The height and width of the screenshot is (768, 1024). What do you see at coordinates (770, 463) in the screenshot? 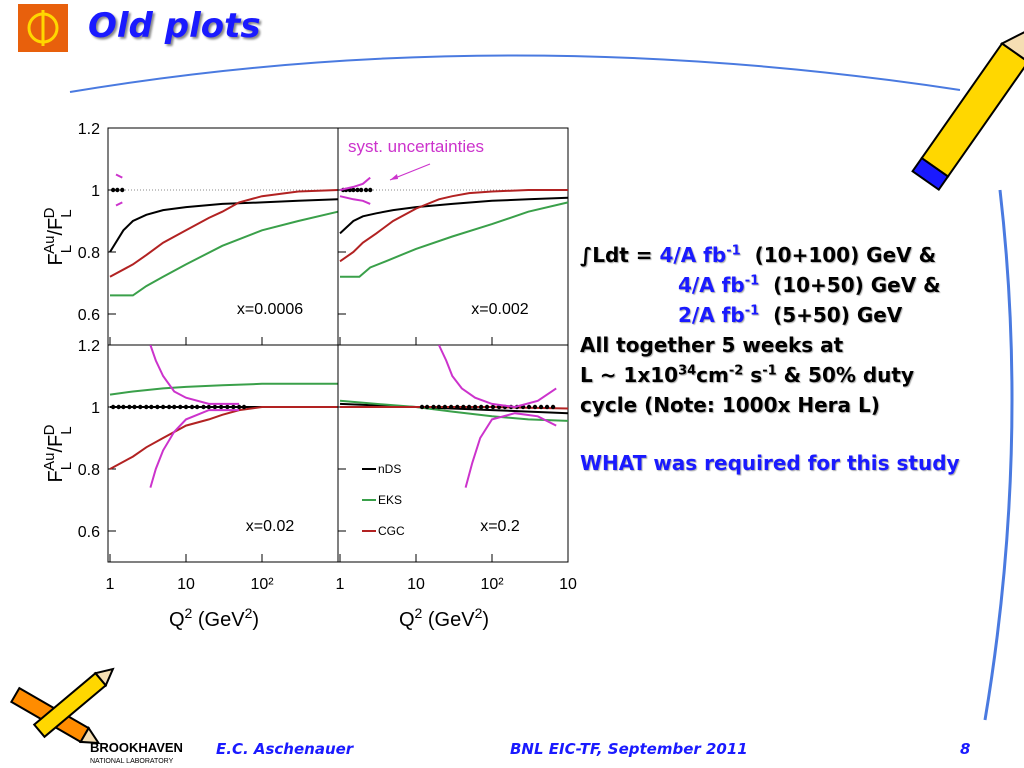
I see `text: WHAT was required for this study` at bounding box center [770, 463].